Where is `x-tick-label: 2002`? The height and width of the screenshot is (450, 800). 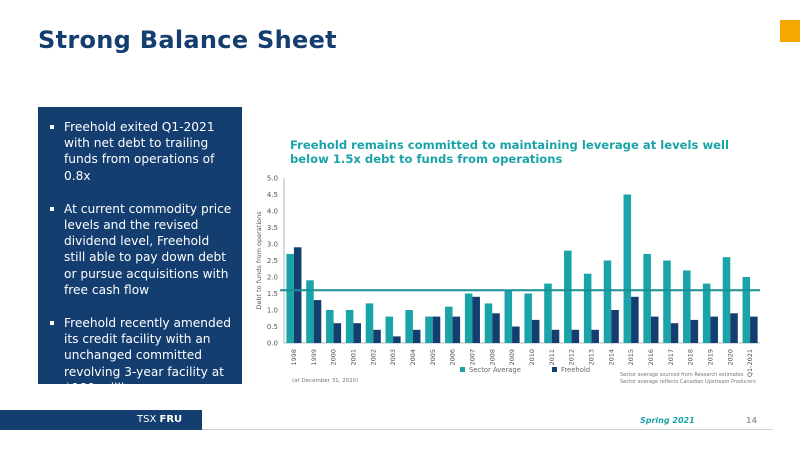 x-tick-label: 2002 is located at coordinates (373, 357).